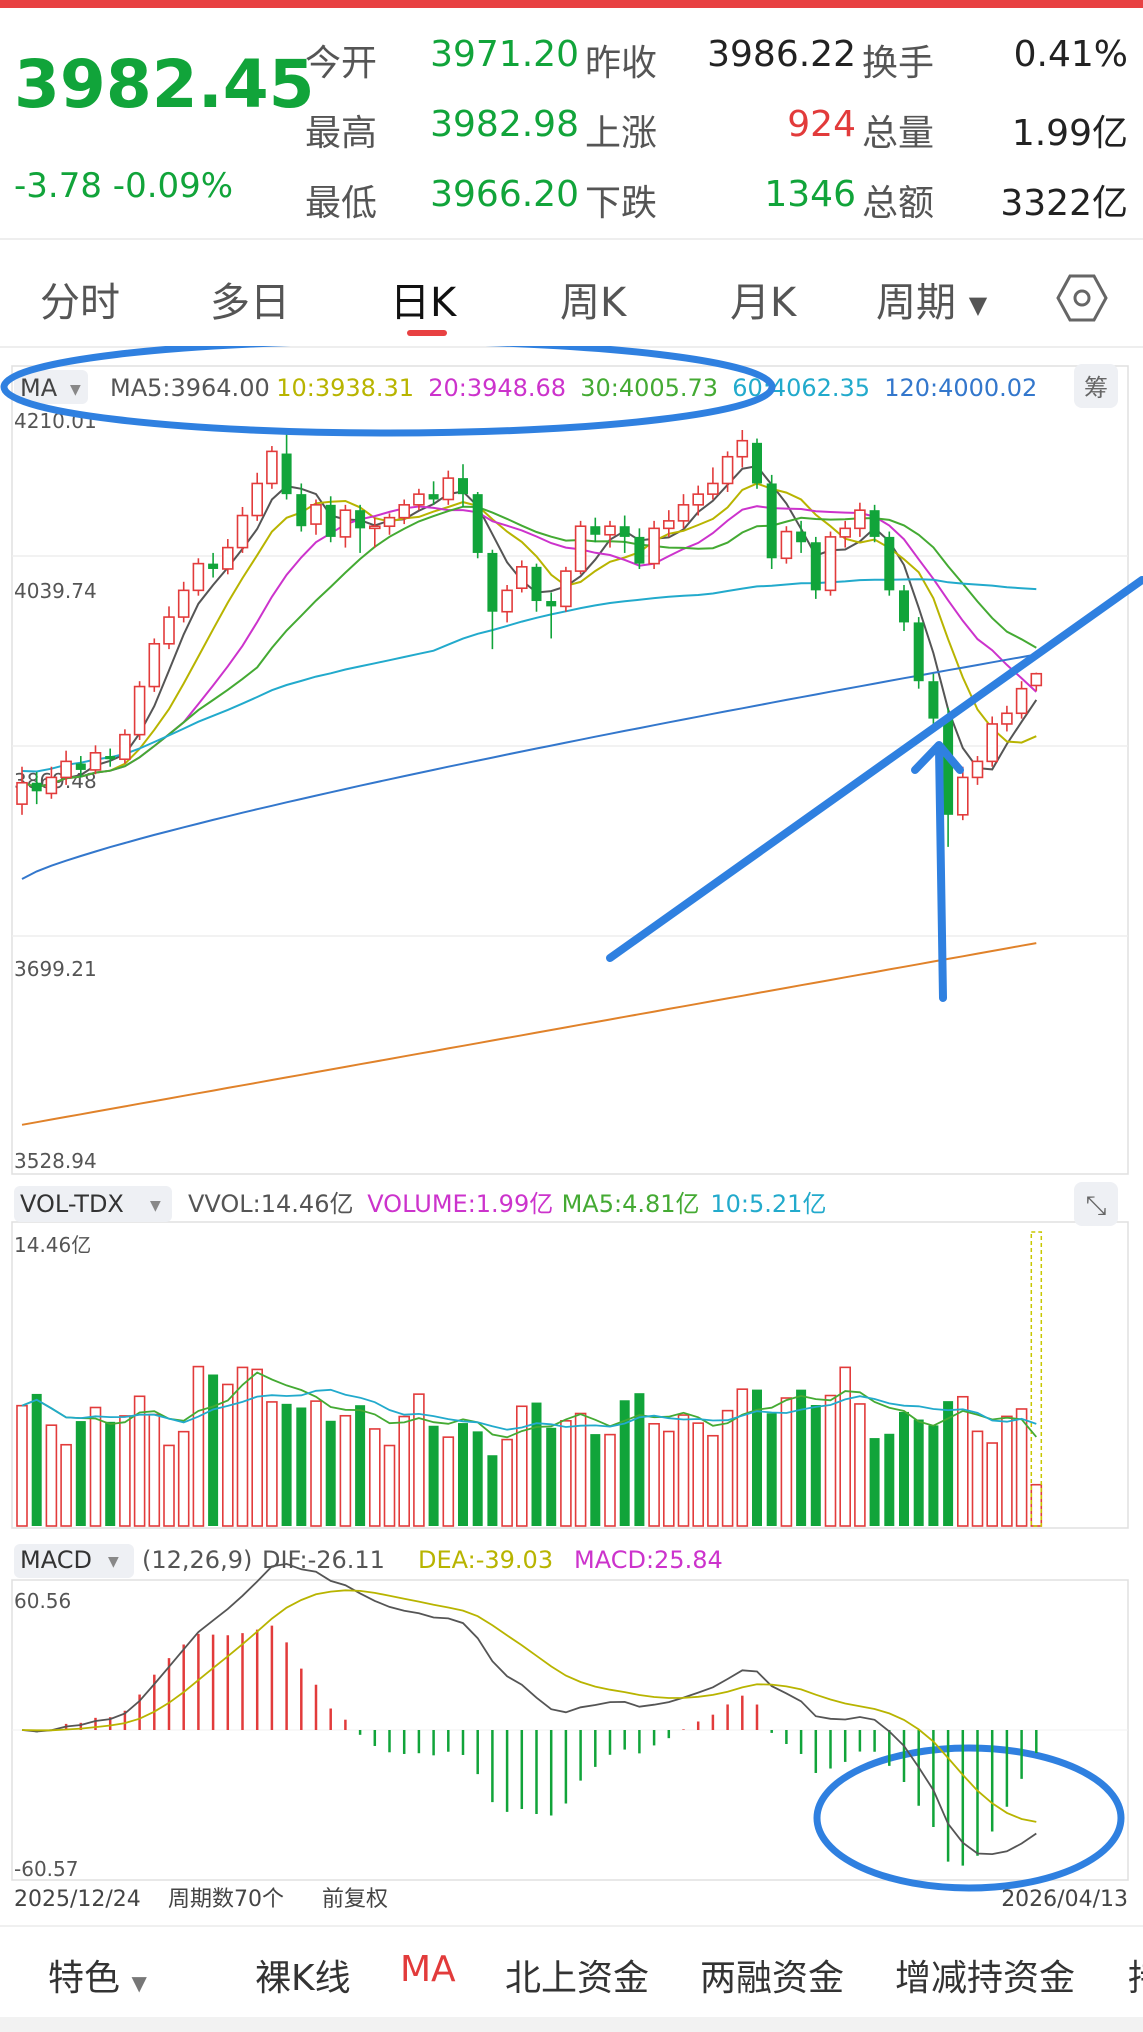 The image size is (1143, 2032). I want to click on ma-legend-item: 120:4000.02, so click(960, 388).